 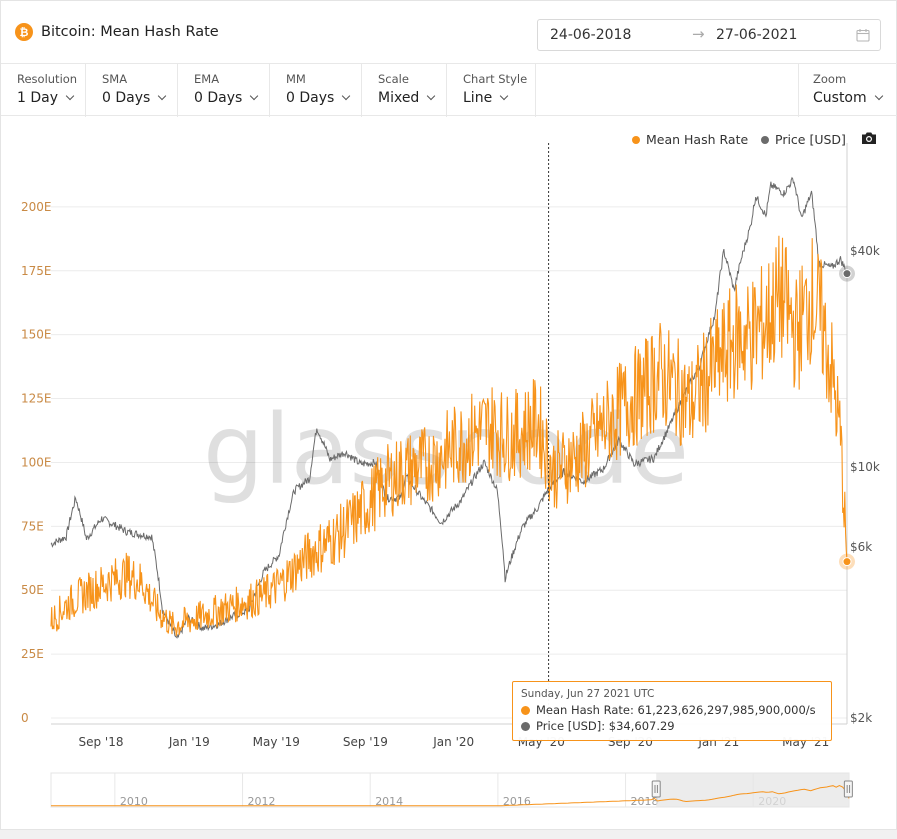 I want to click on y-tick-label-right: $10k, so click(x=865, y=467).